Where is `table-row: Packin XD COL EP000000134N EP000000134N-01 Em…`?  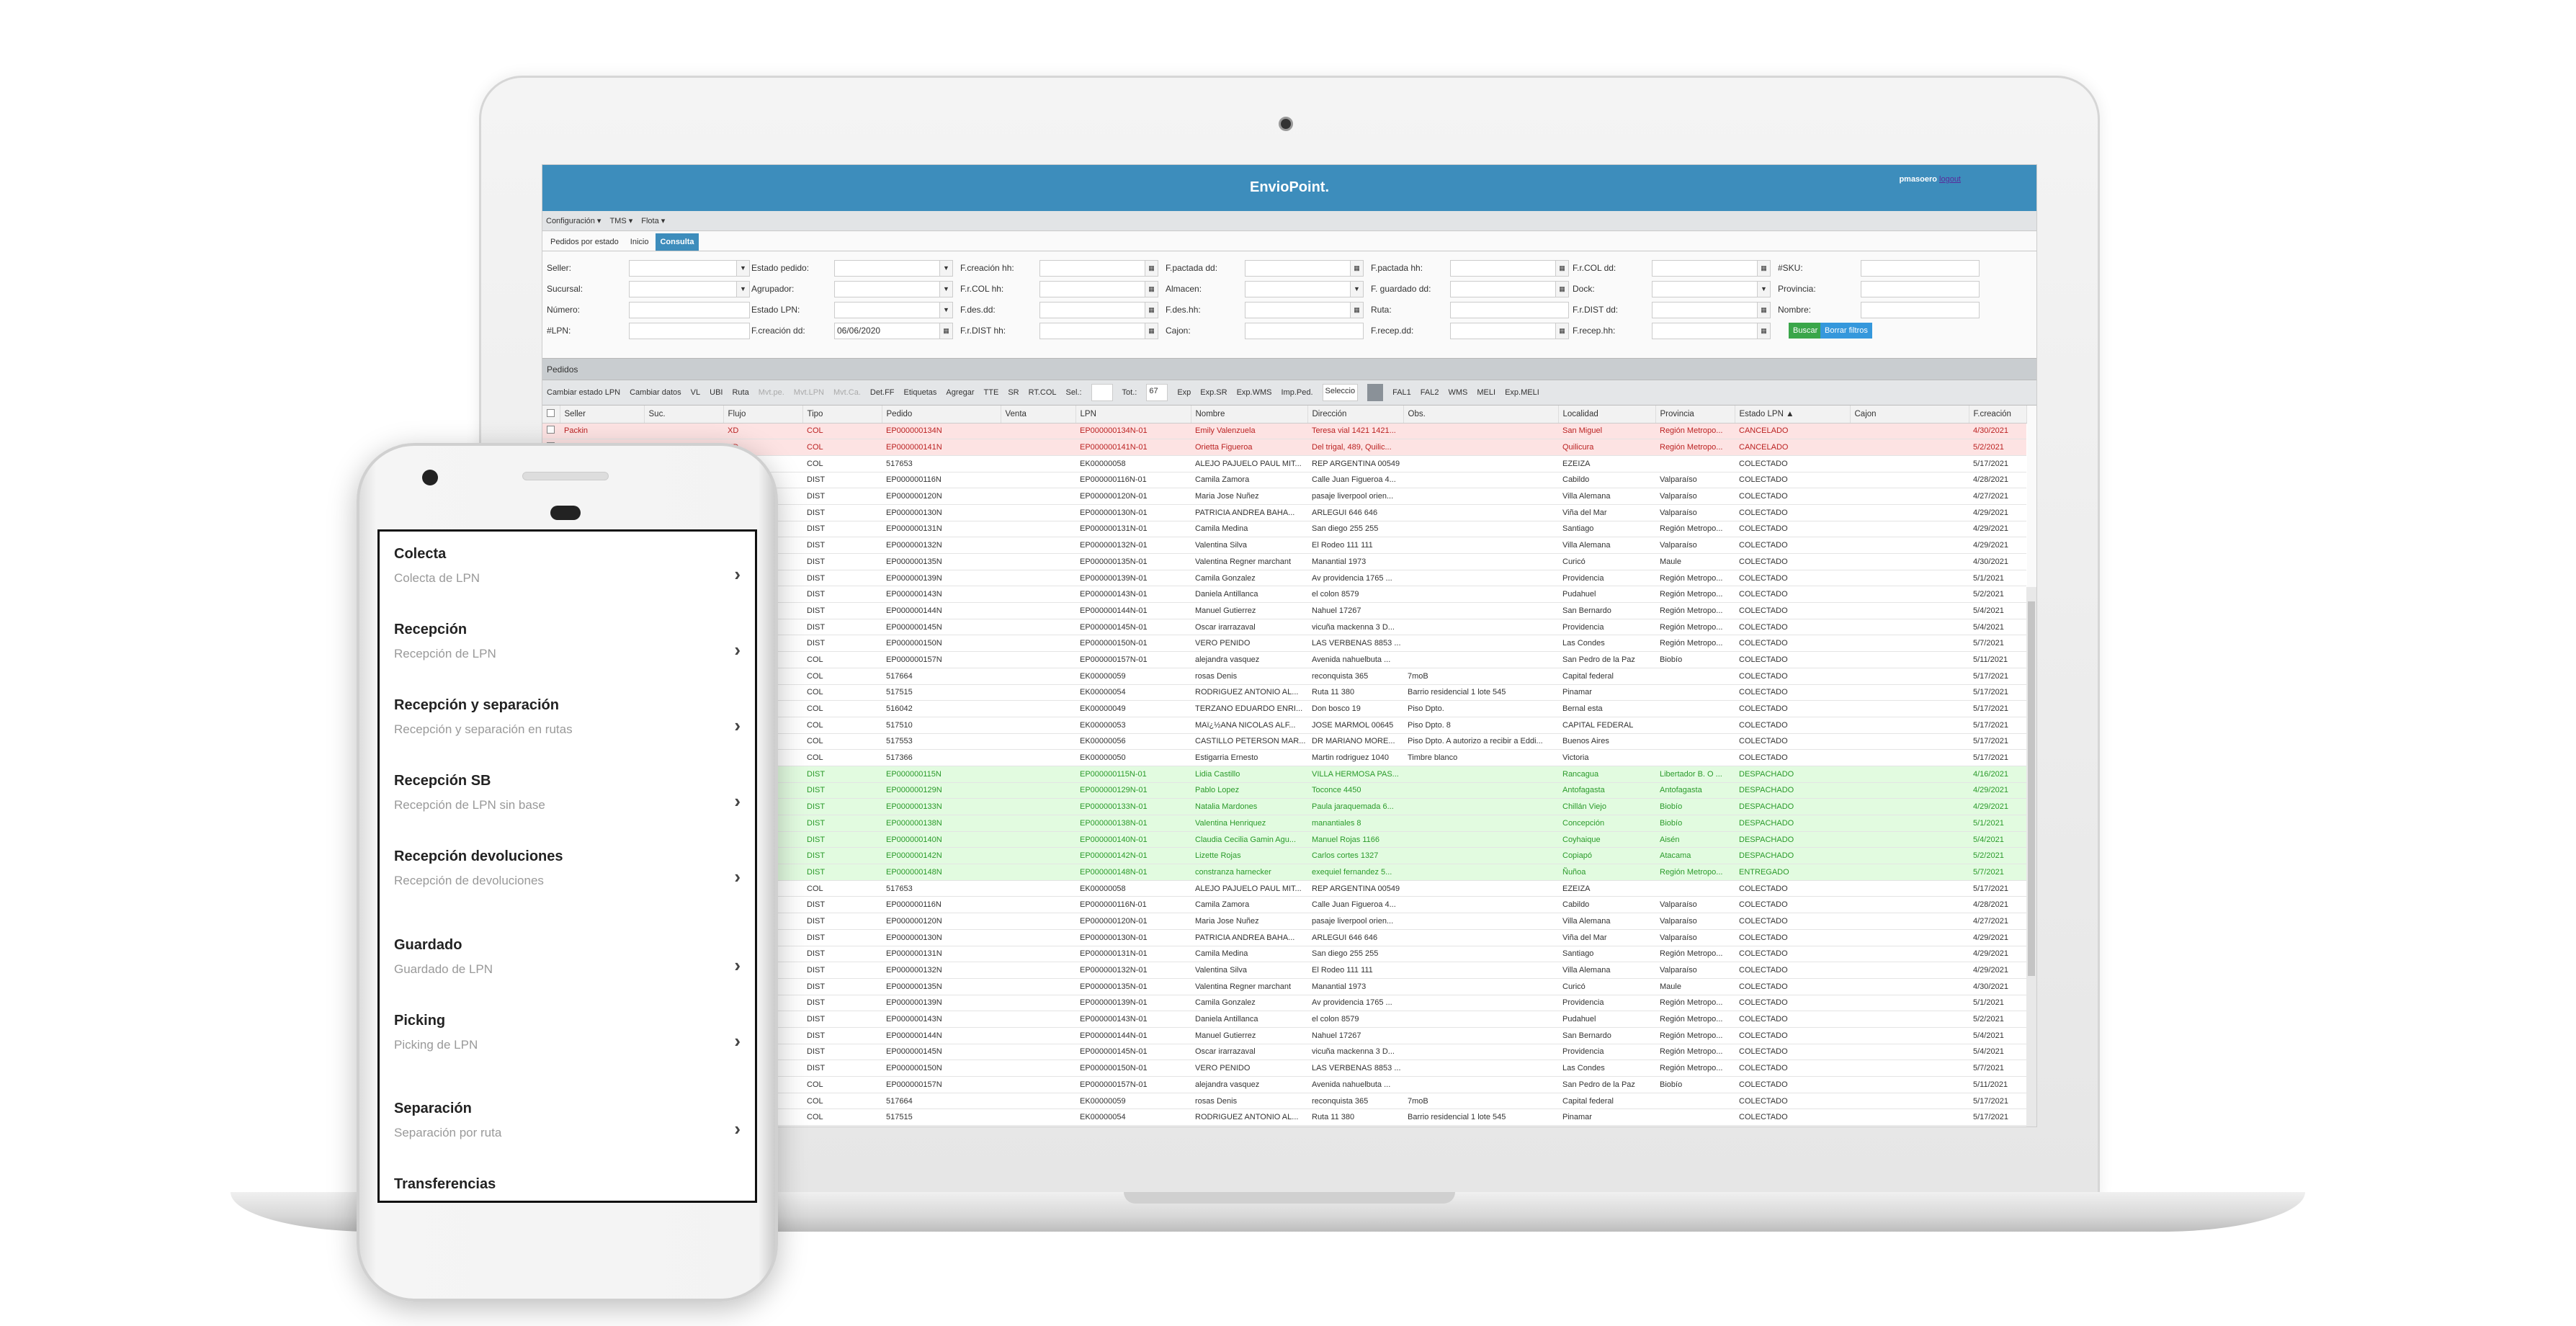
table-row: Packin XD COL EP000000134N EP000000134N-01 Em… is located at coordinates (1284, 431).